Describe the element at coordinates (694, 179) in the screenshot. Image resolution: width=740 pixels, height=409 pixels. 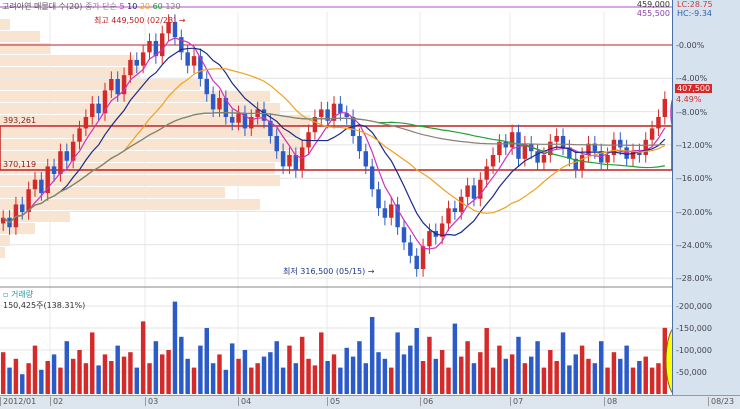
I see `y-tick-label: --16.00%` at that location.